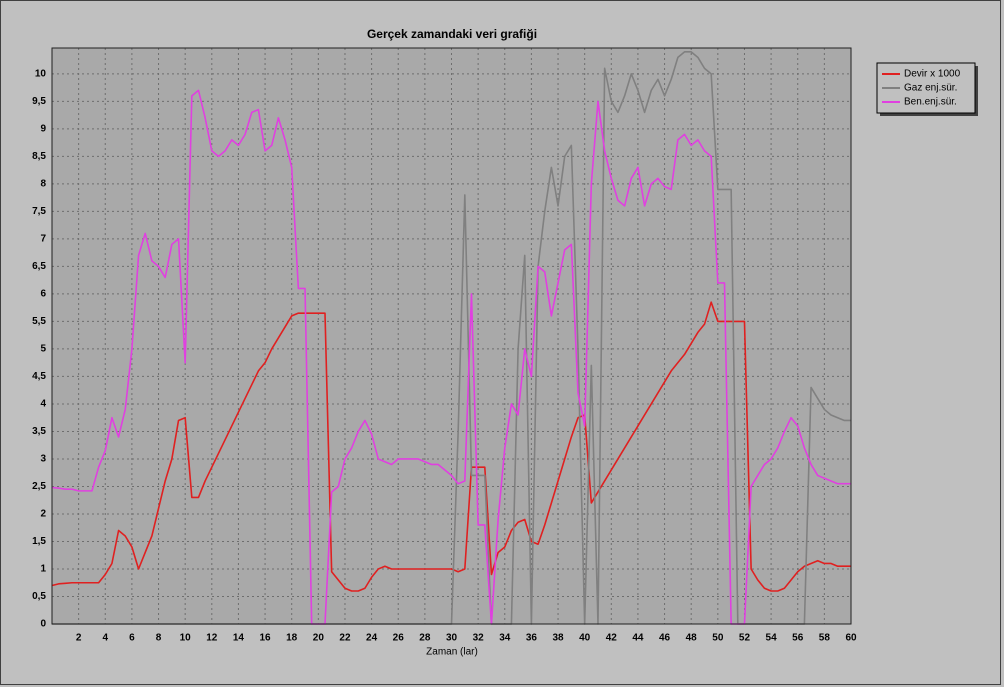 This screenshot has height=687, width=1004. I want to click on y-tick-label: 2, so click(43, 514).